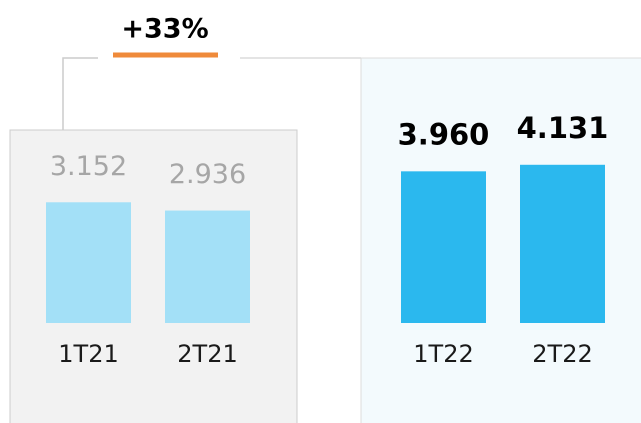  I want to click on value-label: 3.960, so click(444, 134).